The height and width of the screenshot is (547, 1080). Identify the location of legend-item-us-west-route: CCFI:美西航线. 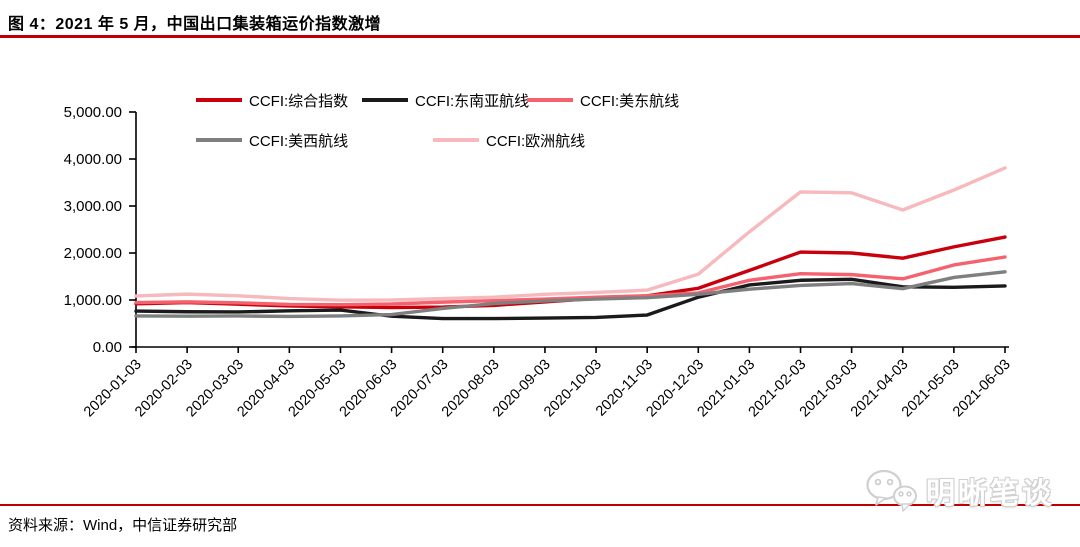
(272, 140).